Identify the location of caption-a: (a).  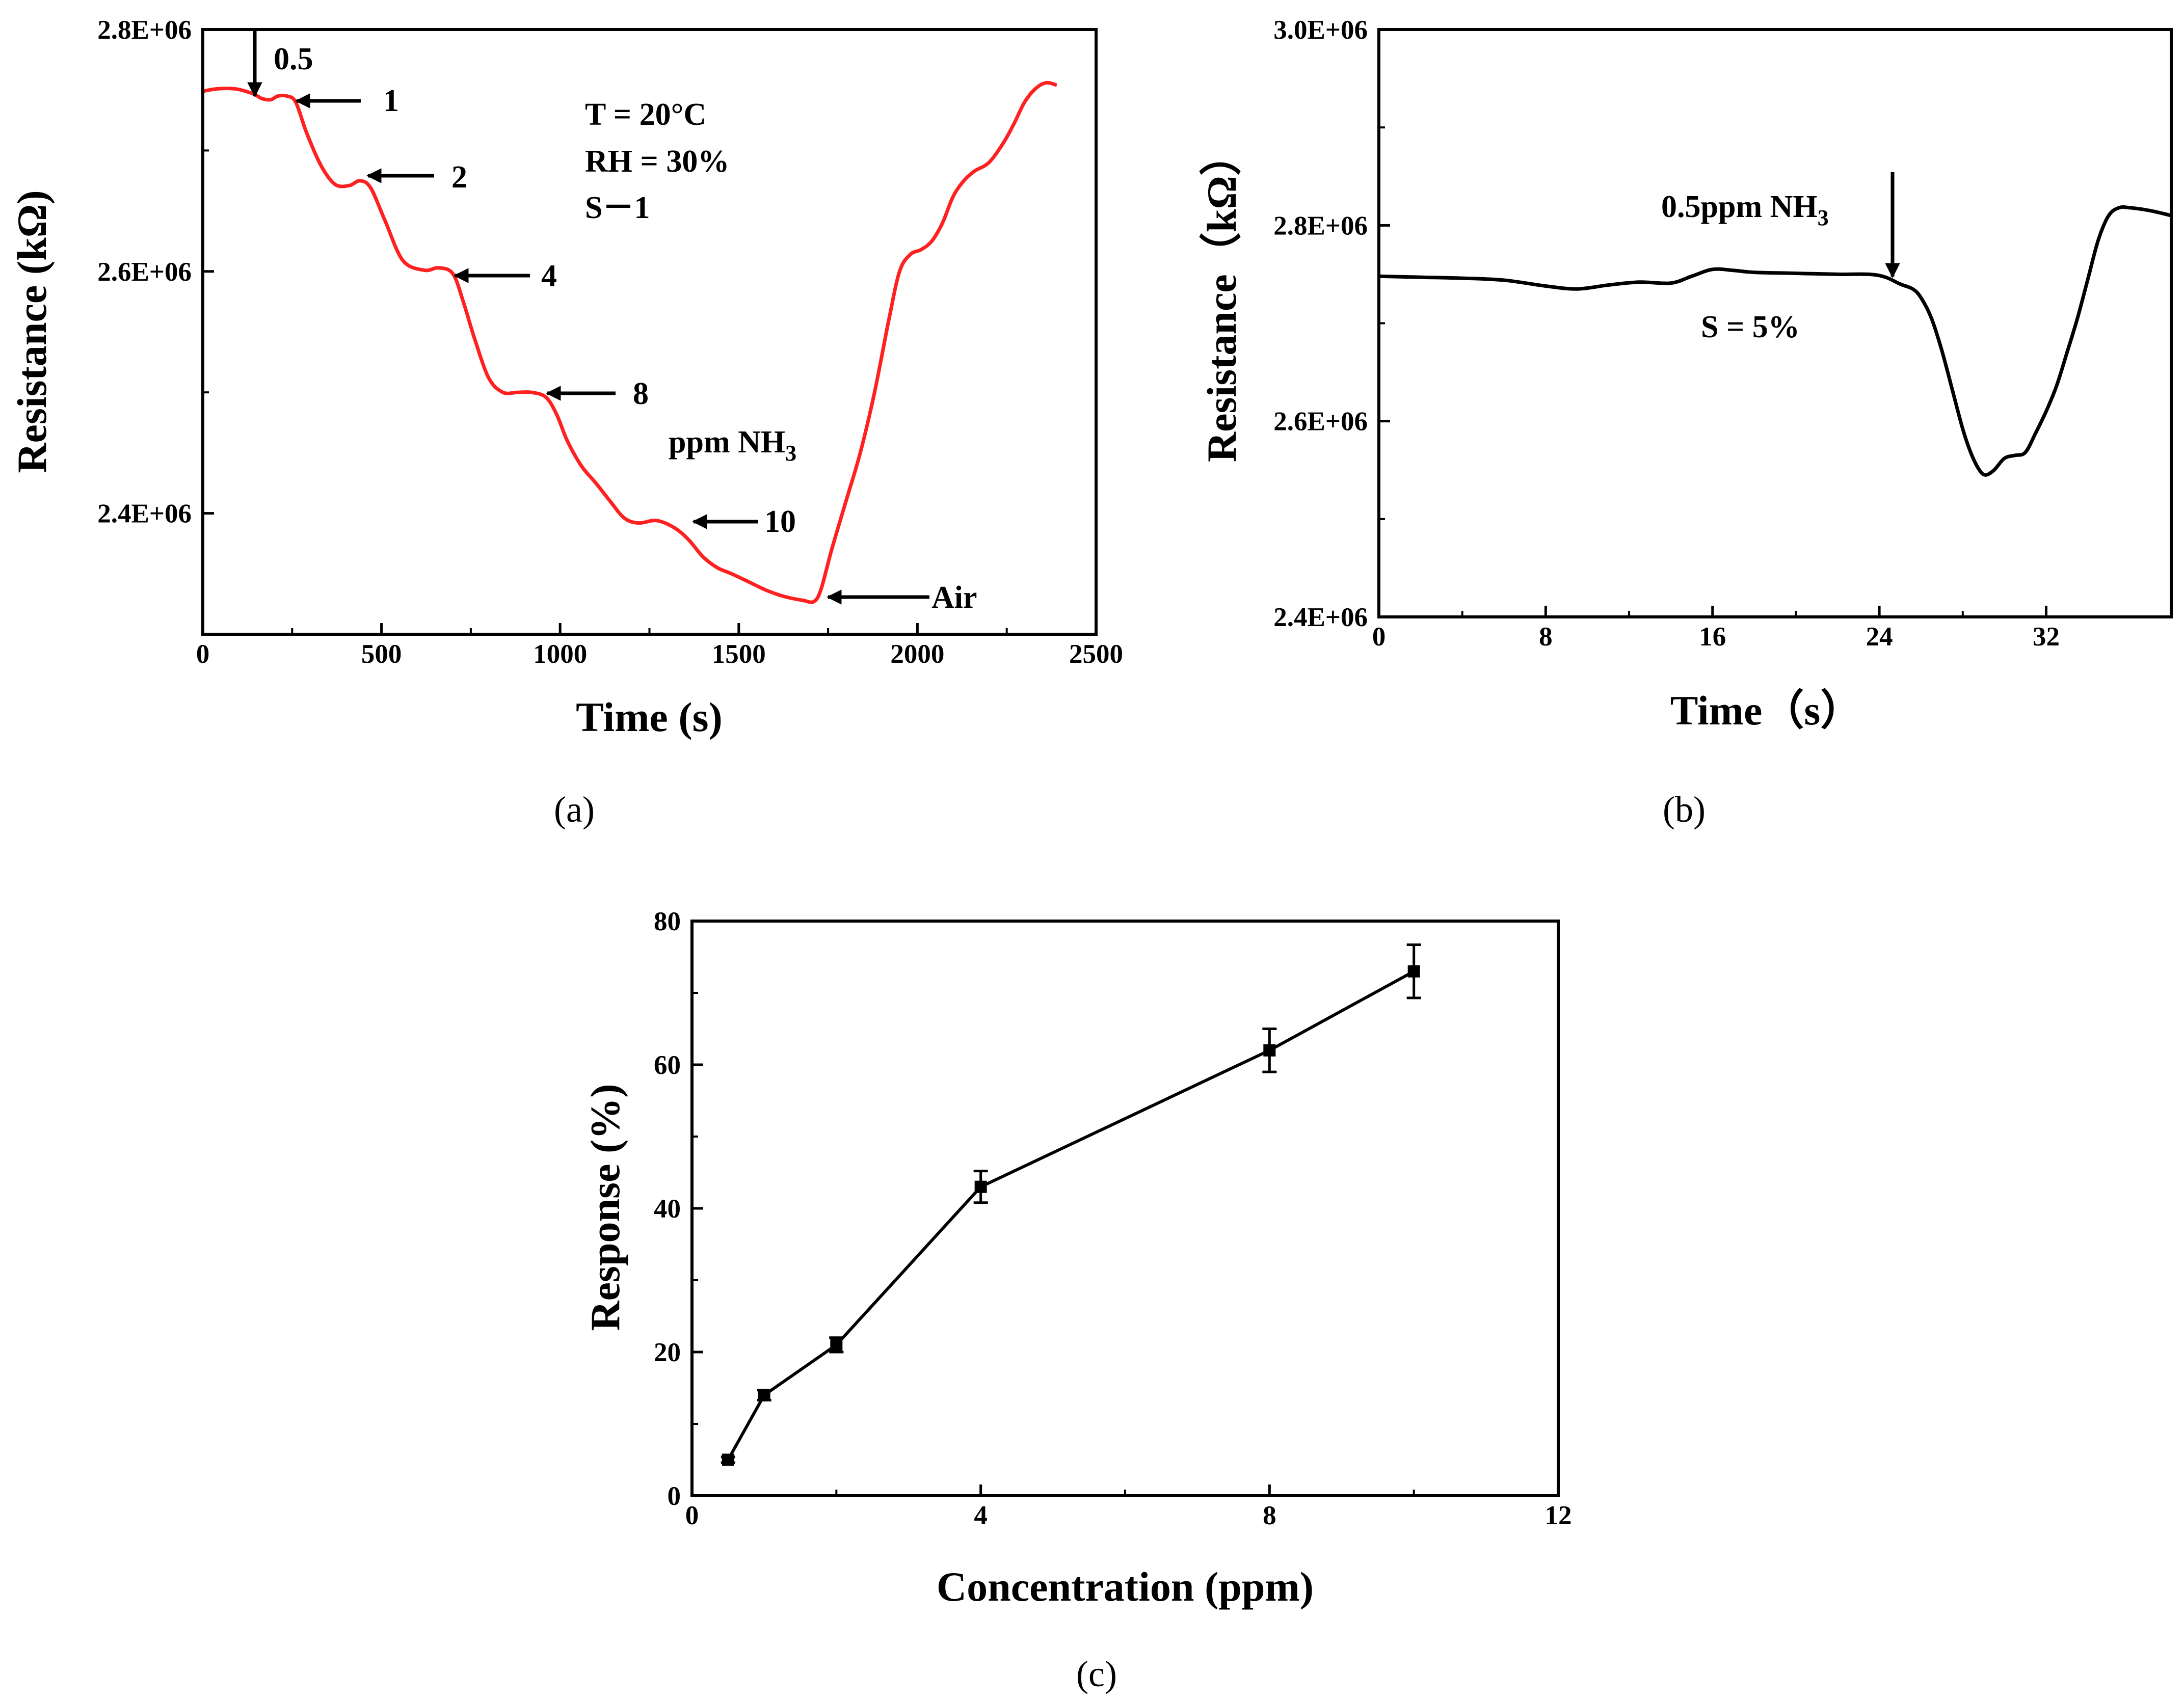
(574, 809).